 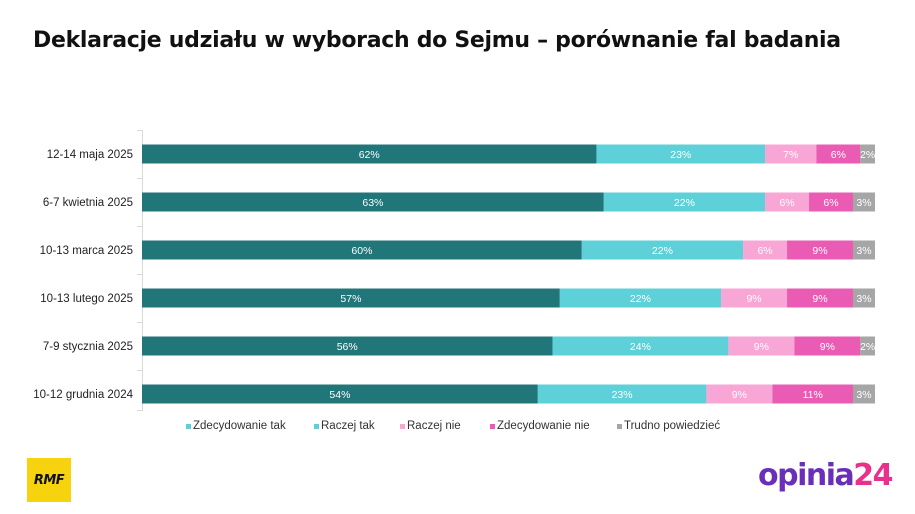 I want to click on data-label: 24%, so click(x=640, y=347).